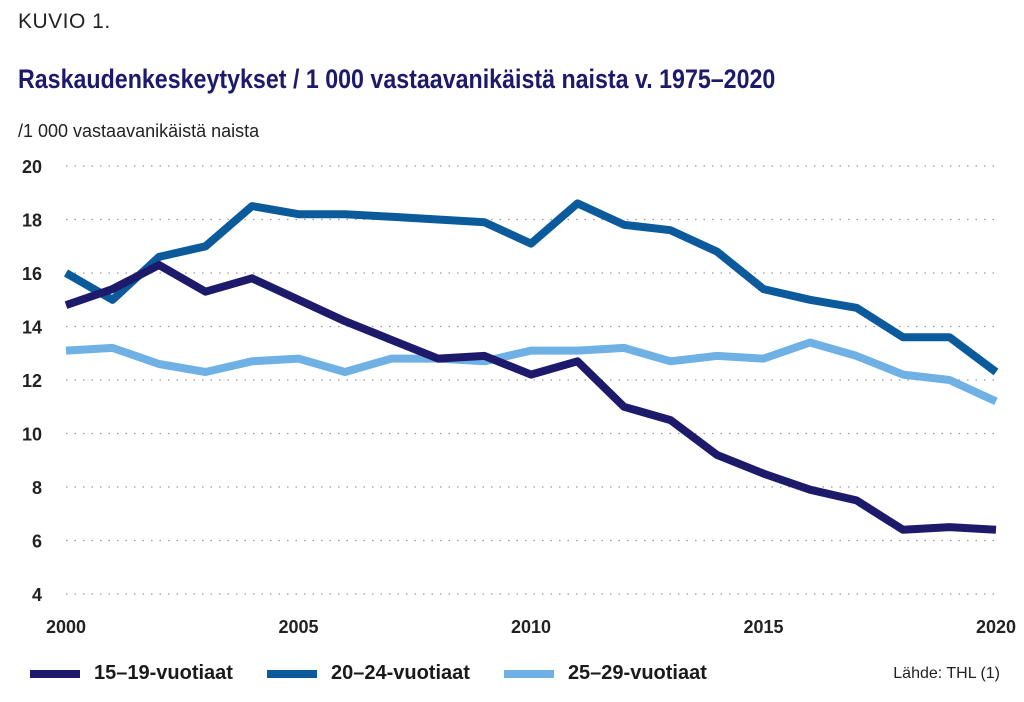 The image size is (1024, 702). I want to click on y-tick-label: 20, so click(32, 167).